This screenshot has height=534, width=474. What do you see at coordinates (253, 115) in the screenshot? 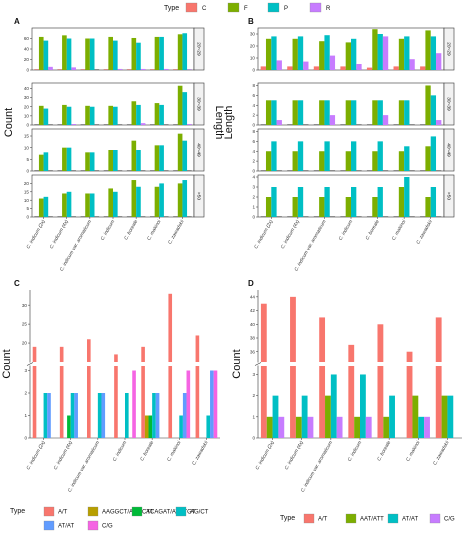
I see `y-tick-label: 2` at bounding box center [253, 115].